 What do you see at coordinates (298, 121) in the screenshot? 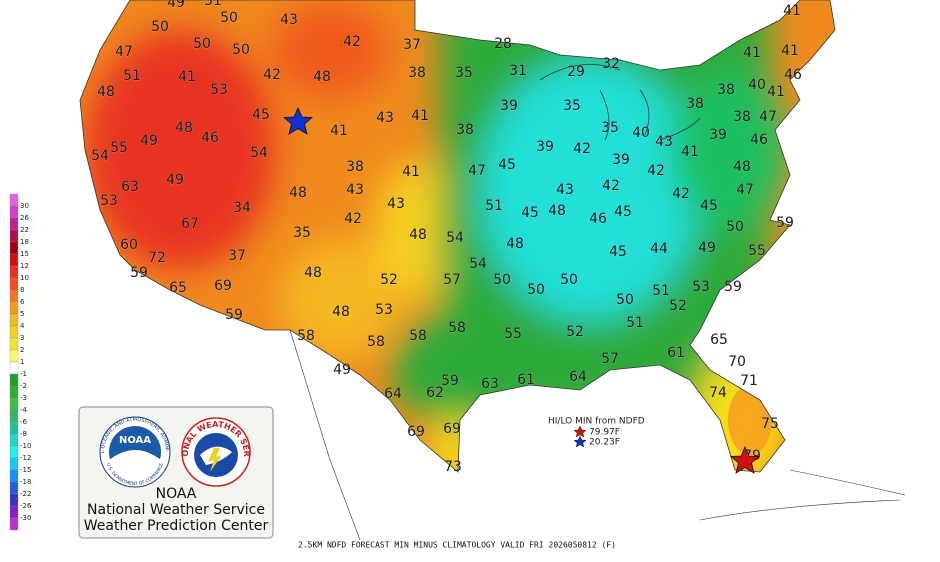
I see `low-location-star` at bounding box center [298, 121].